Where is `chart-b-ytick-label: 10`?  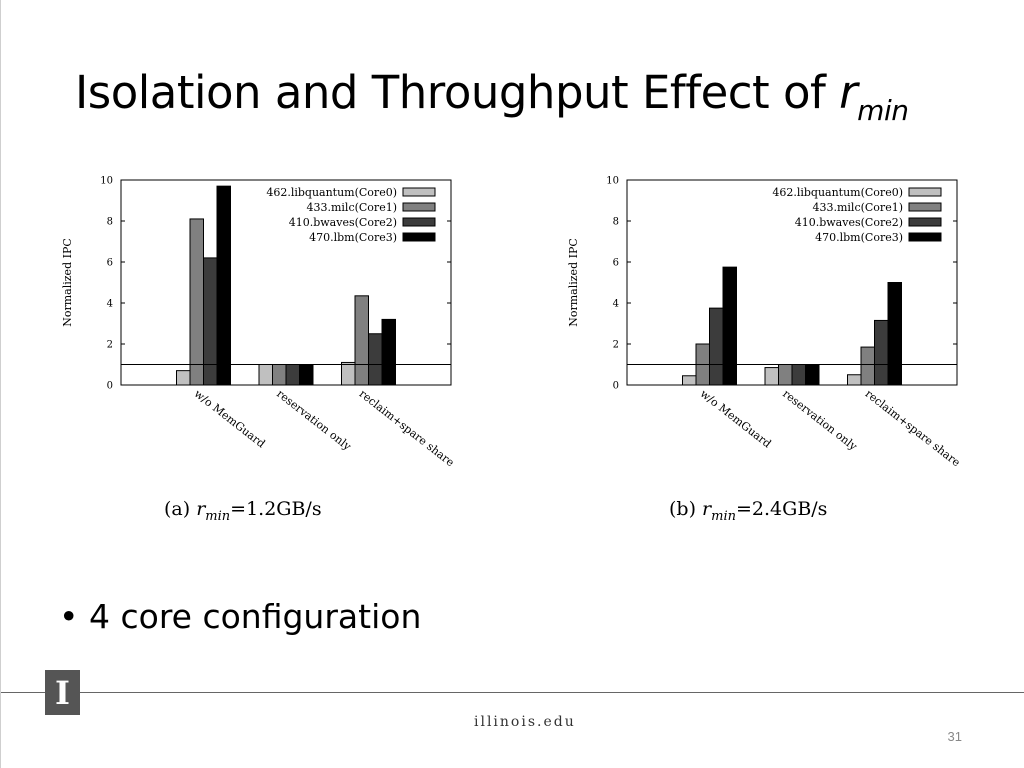
chart-b-ytick-label: 10 is located at coordinates (612, 181).